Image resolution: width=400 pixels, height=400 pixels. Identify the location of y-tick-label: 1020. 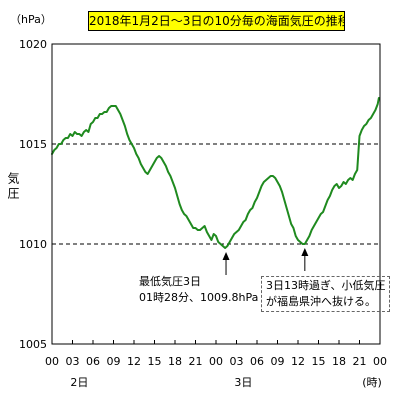
(33, 44).